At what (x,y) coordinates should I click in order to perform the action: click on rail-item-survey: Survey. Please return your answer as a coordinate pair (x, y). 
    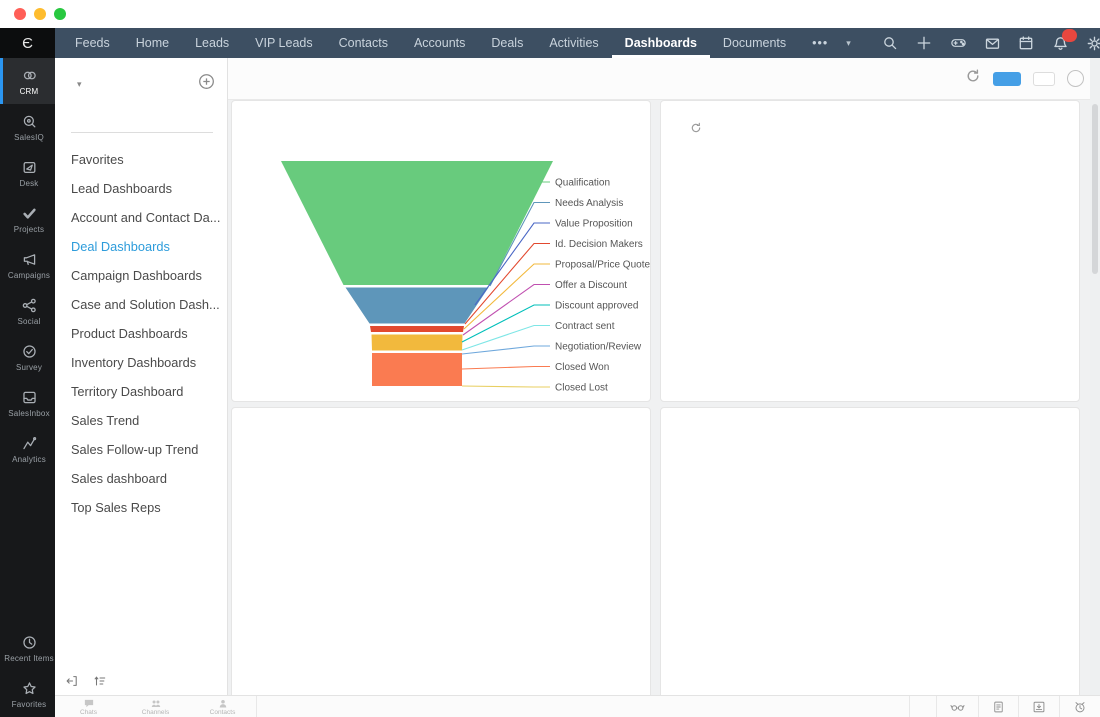
    Looking at the image, I should click on (27, 357).